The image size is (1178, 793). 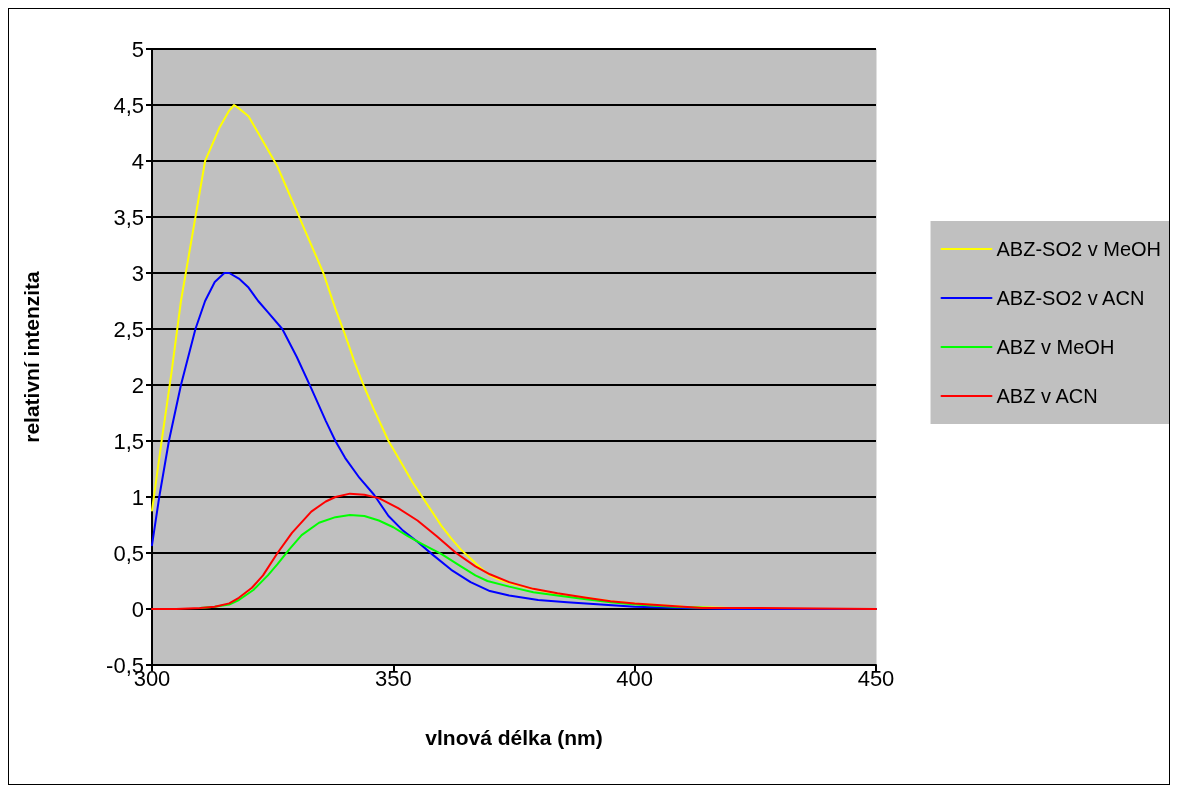 What do you see at coordinates (128, 105) in the screenshot?
I see `y-tick-label: 4,5` at bounding box center [128, 105].